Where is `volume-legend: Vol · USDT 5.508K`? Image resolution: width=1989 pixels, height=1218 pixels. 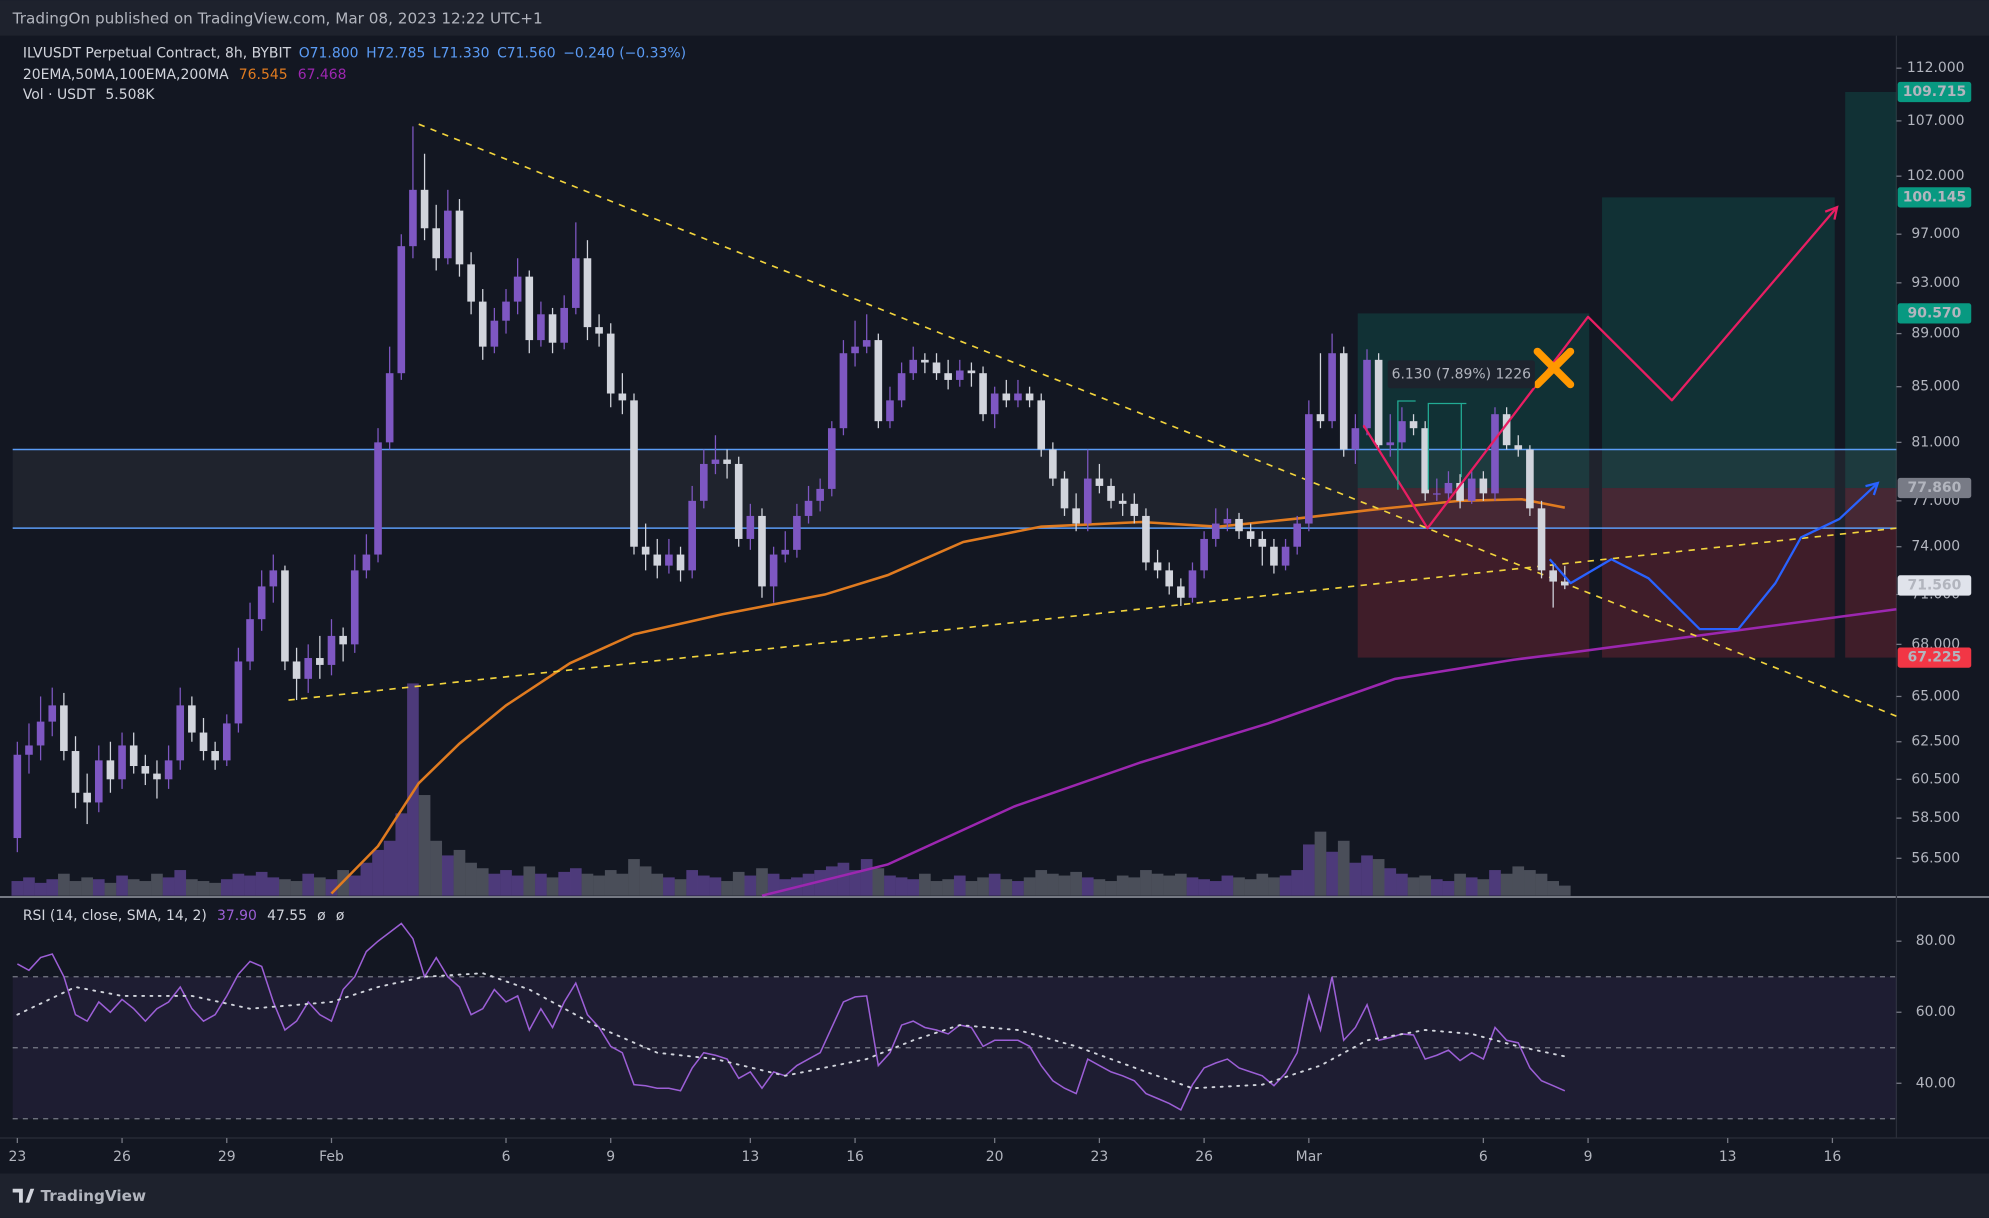
volume-legend: Vol · USDT 5.508K is located at coordinates (89, 95).